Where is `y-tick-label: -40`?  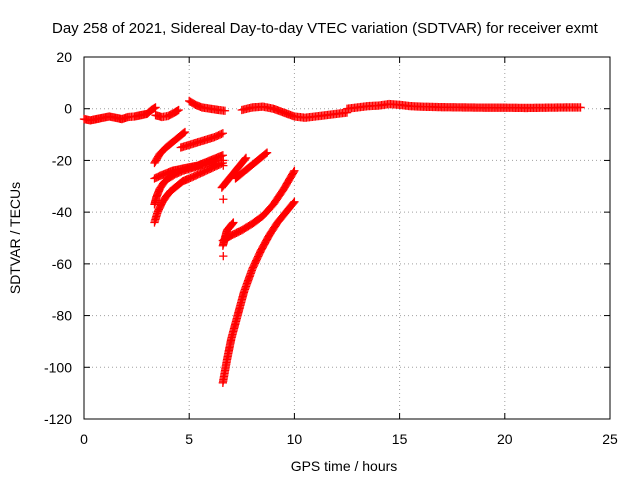 y-tick-label: -40 is located at coordinates (62, 212).